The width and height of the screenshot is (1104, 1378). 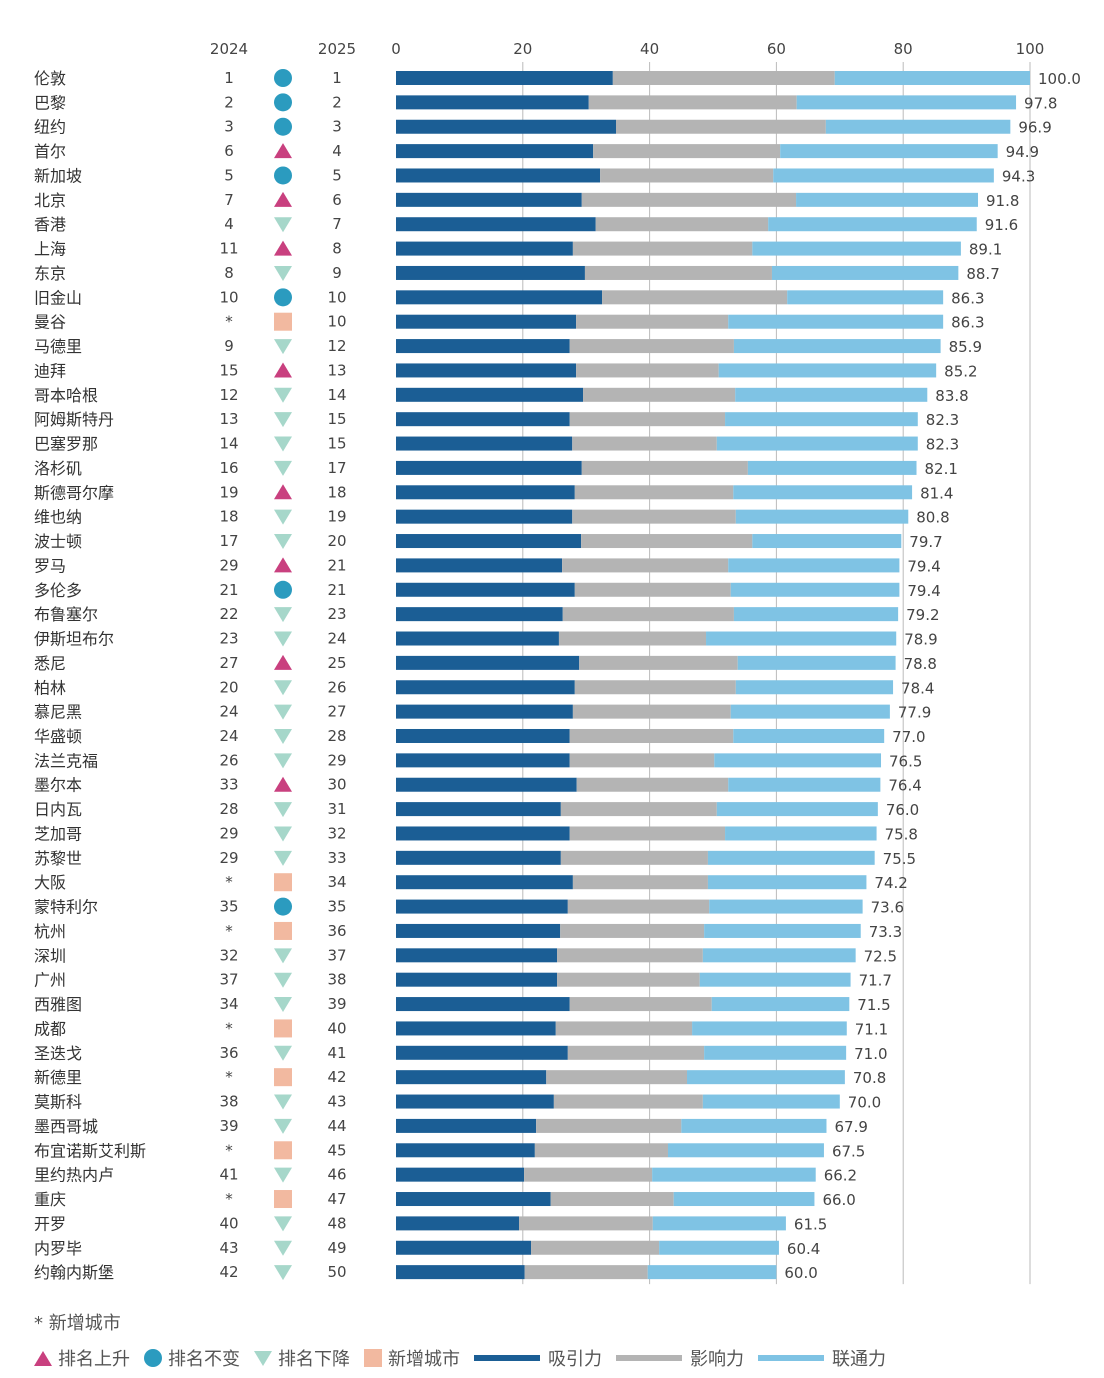 What do you see at coordinates (336, 955) in the screenshot?
I see `rank-2025: 37` at bounding box center [336, 955].